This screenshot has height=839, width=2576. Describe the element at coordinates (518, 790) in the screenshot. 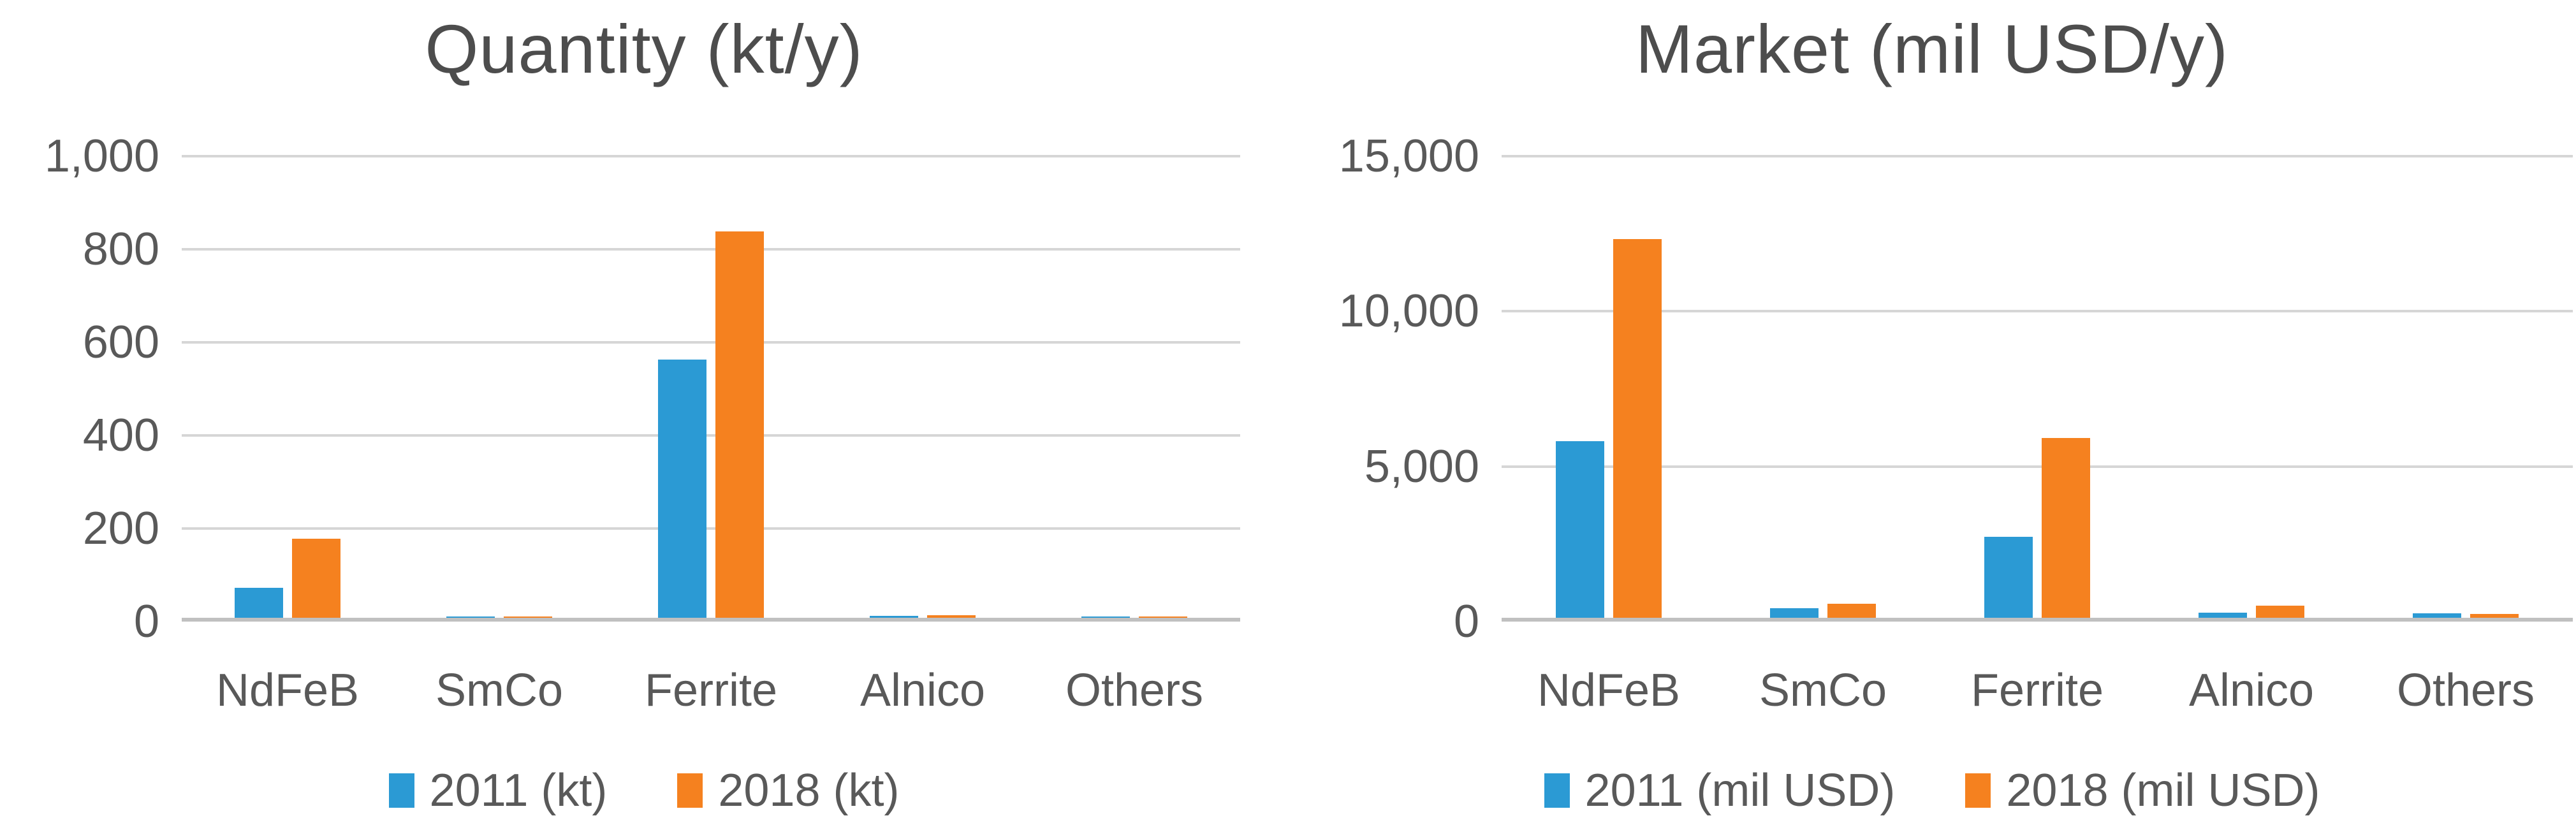

I see `legend-label-2011: 2011 (kt)` at that location.